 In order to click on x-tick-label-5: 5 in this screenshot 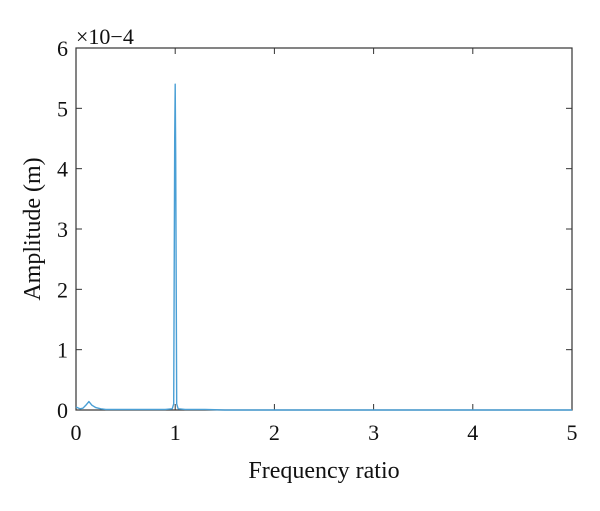, I will do `click(572, 432)`.